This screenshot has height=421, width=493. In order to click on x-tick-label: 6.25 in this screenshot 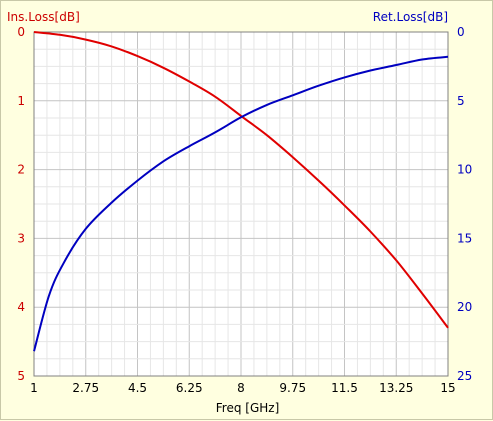, I will do `click(189, 388)`.